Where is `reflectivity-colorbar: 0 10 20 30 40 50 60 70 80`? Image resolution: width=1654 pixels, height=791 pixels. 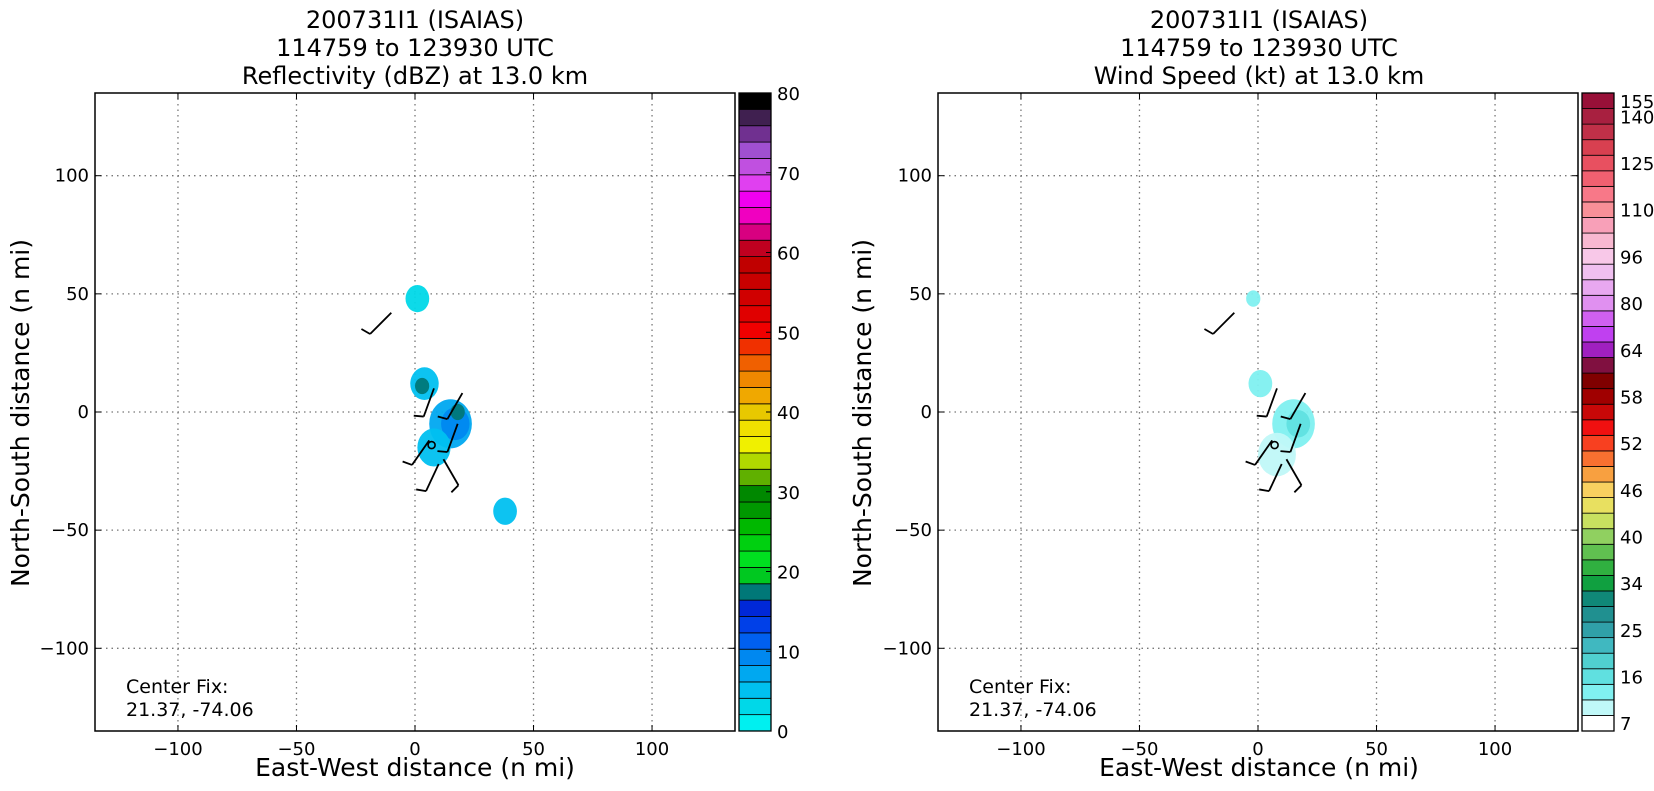 reflectivity-colorbar: 0 10 20 30 40 50 60 70 80 is located at coordinates (769, 413).